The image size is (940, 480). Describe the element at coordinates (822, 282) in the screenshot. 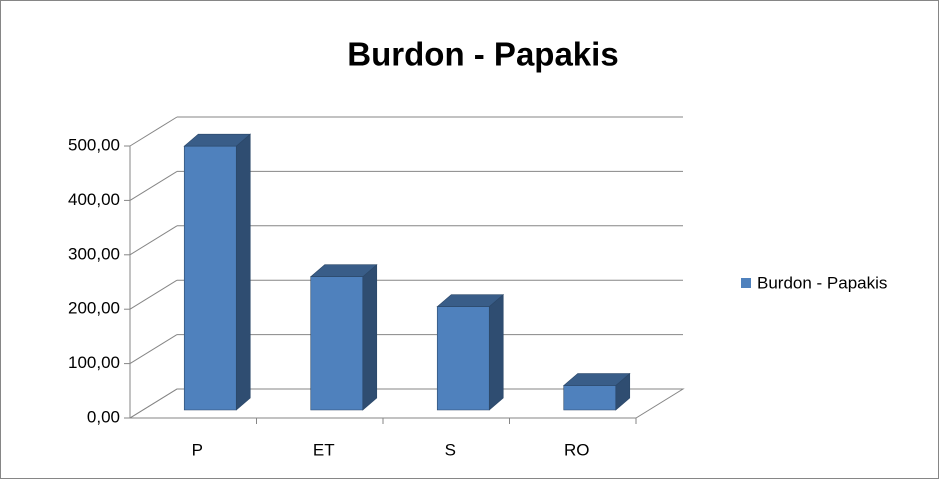

I see `legend-label: Burdon - Papakis` at that location.